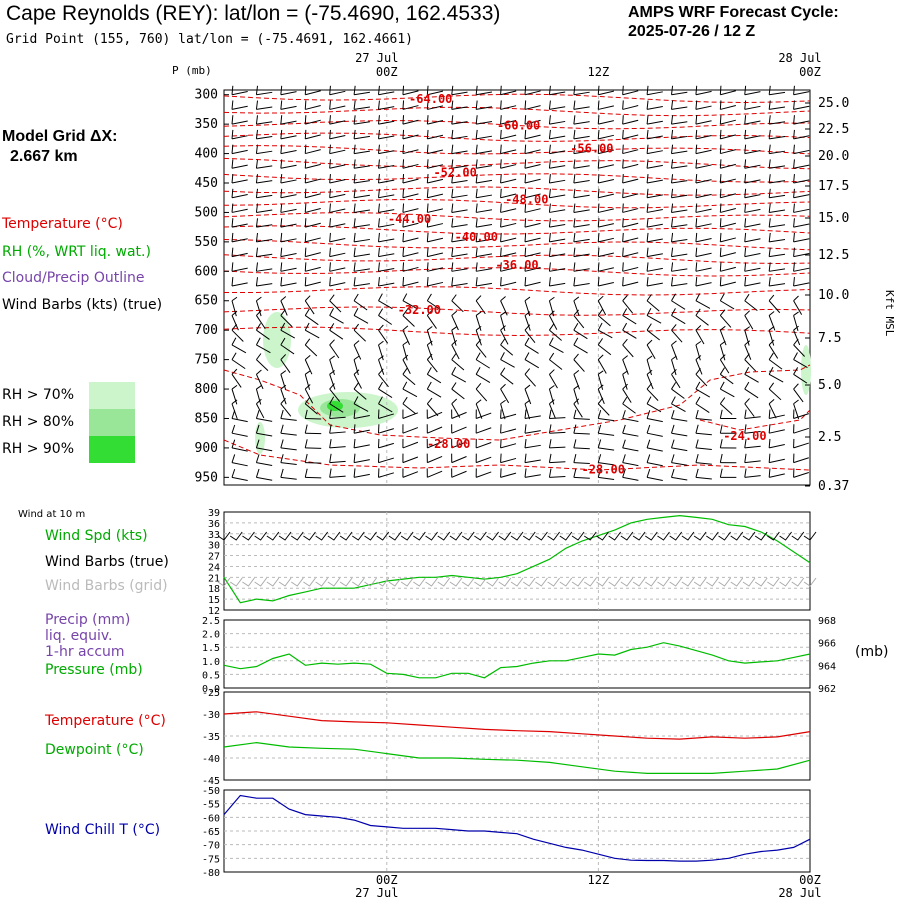 This screenshot has height=900, width=900. I want to click on pressure-tick-label: 500, so click(206, 212).